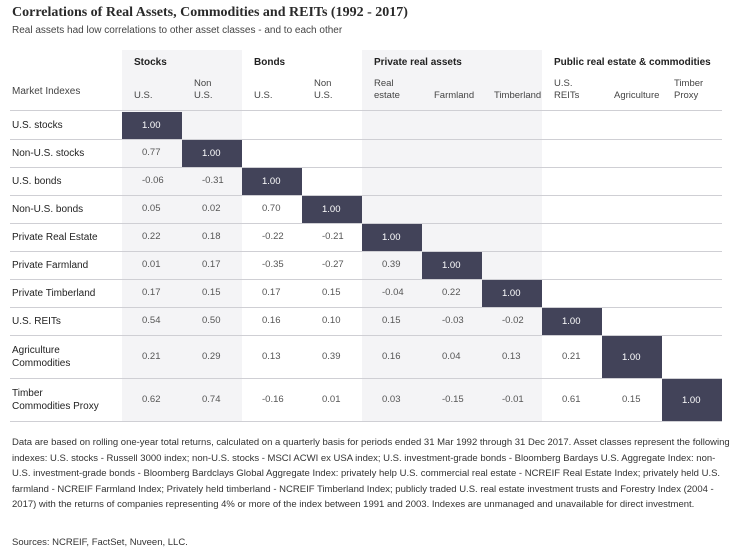 Image resolution: width=748 pixels, height=558 pixels. I want to click on cell-value: -0.16, so click(273, 399).